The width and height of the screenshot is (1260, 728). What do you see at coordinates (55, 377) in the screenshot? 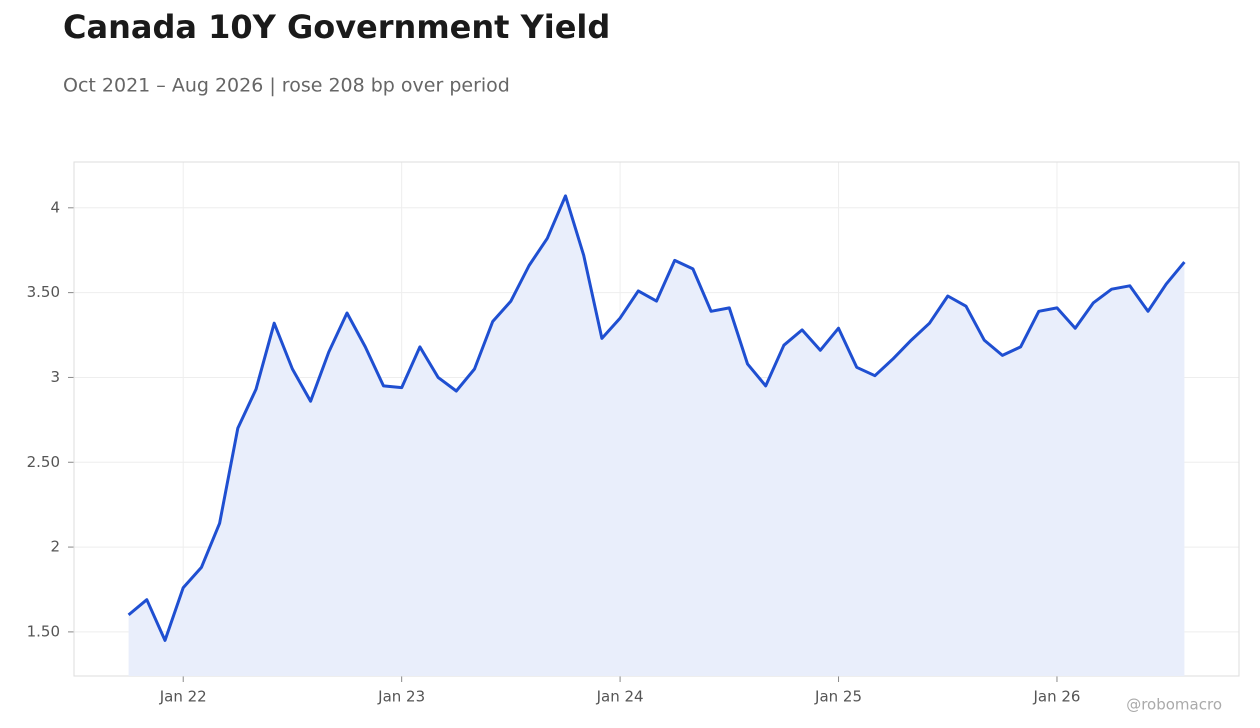
I see `y-tick-label: 3` at bounding box center [55, 377].